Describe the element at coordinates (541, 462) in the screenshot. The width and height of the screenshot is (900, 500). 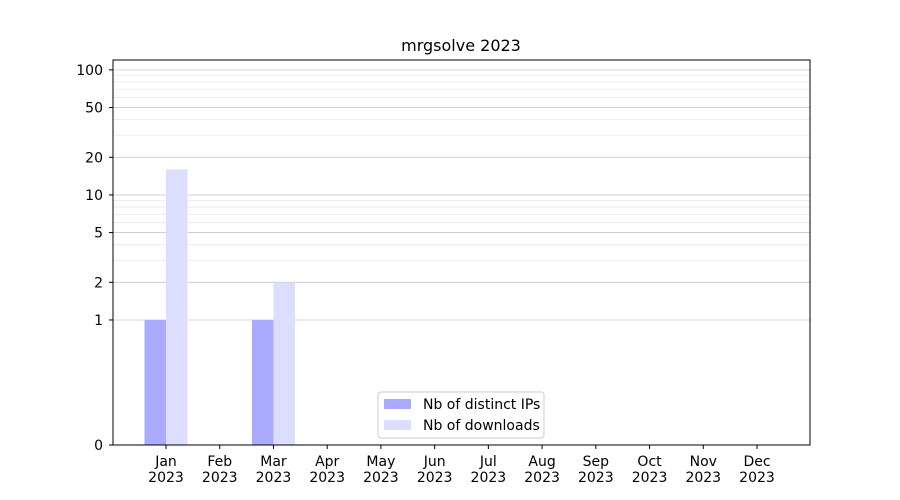
I see `x-tick-label-month: Aug` at that location.